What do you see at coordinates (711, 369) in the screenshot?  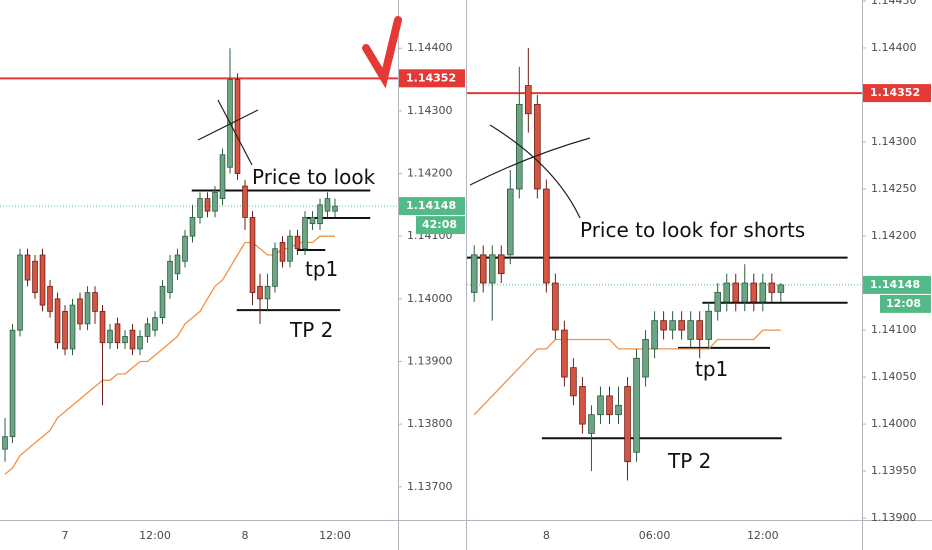 I see `annotation: tp1` at bounding box center [711, 369].